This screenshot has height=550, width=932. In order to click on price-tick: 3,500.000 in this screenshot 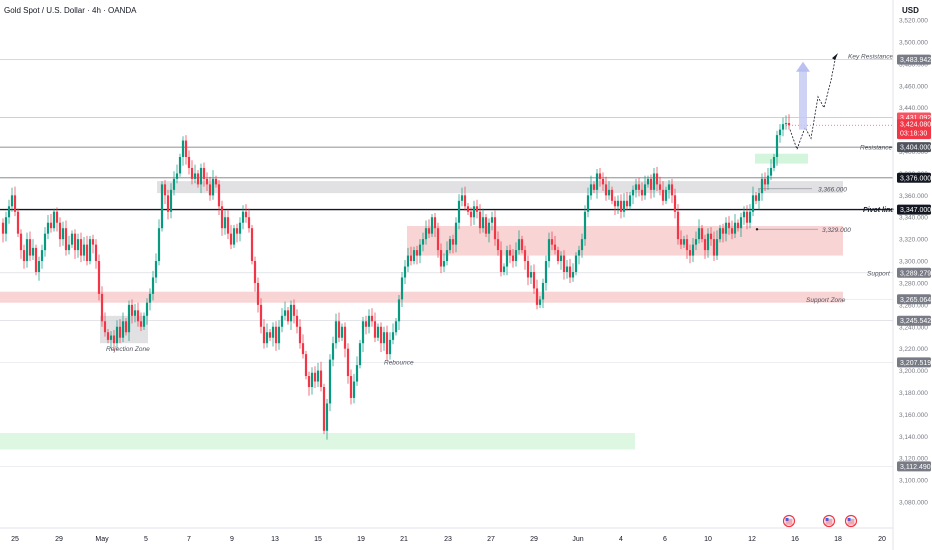, I will do `click(913, 43)`.